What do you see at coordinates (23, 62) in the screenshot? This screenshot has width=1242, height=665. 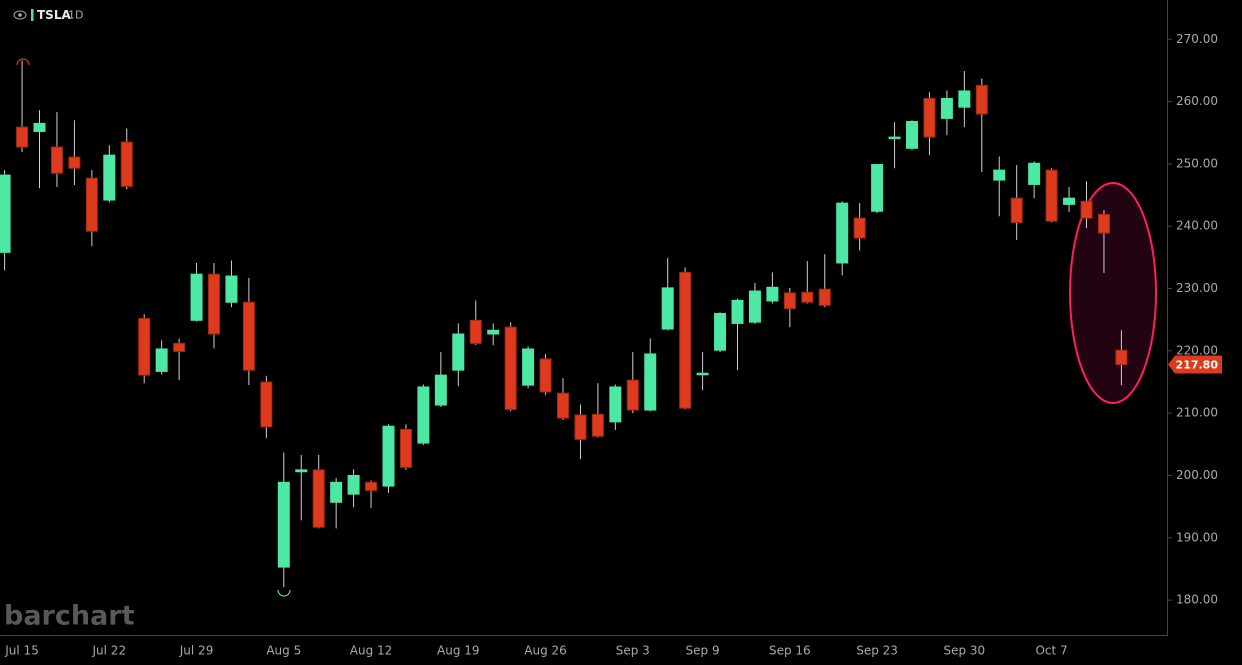 I see `high-marker` at bounding box center [23, 62].